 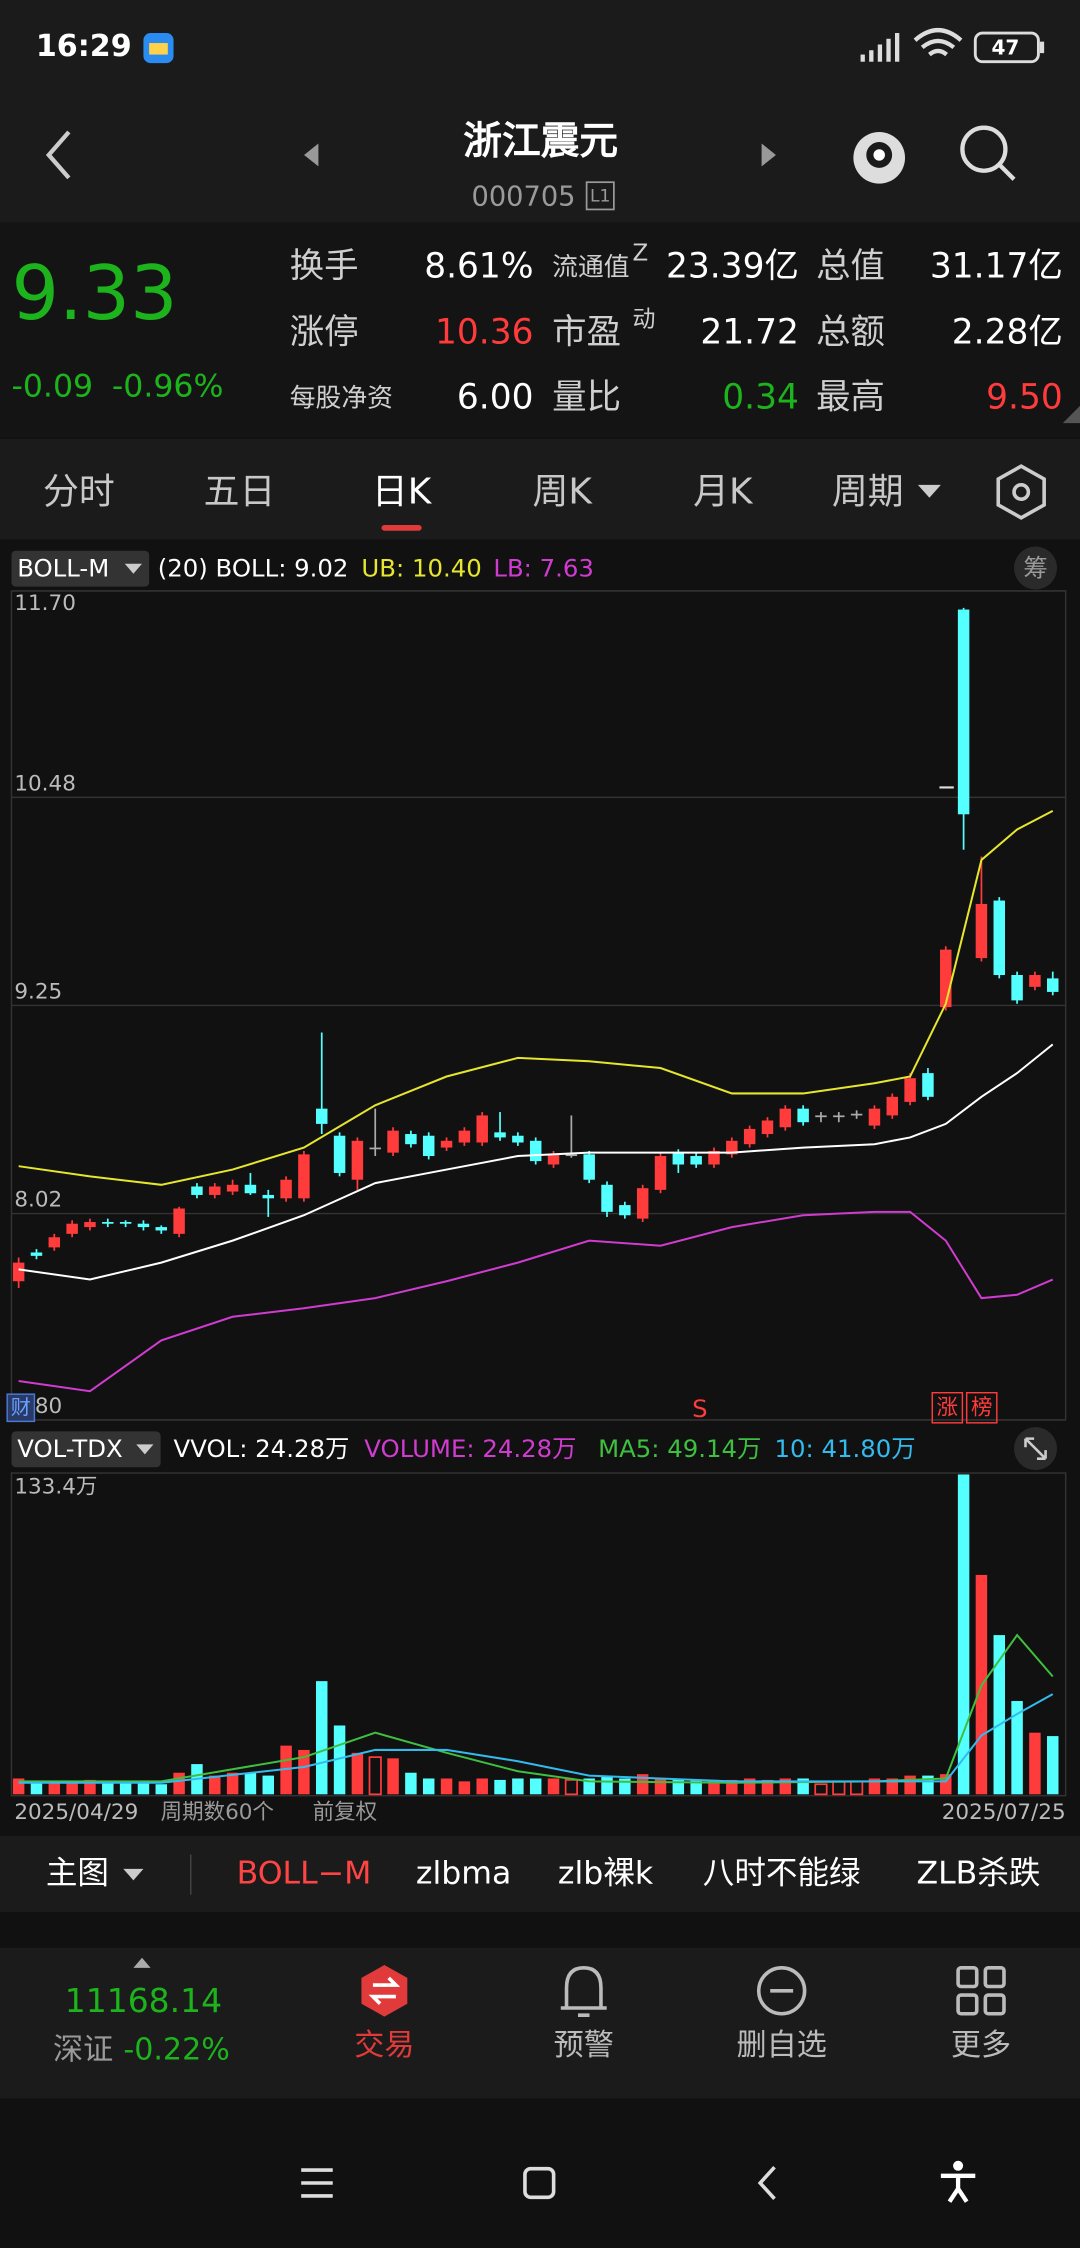 I want to click on period-tab: 分时, so click(x=79, y=491).